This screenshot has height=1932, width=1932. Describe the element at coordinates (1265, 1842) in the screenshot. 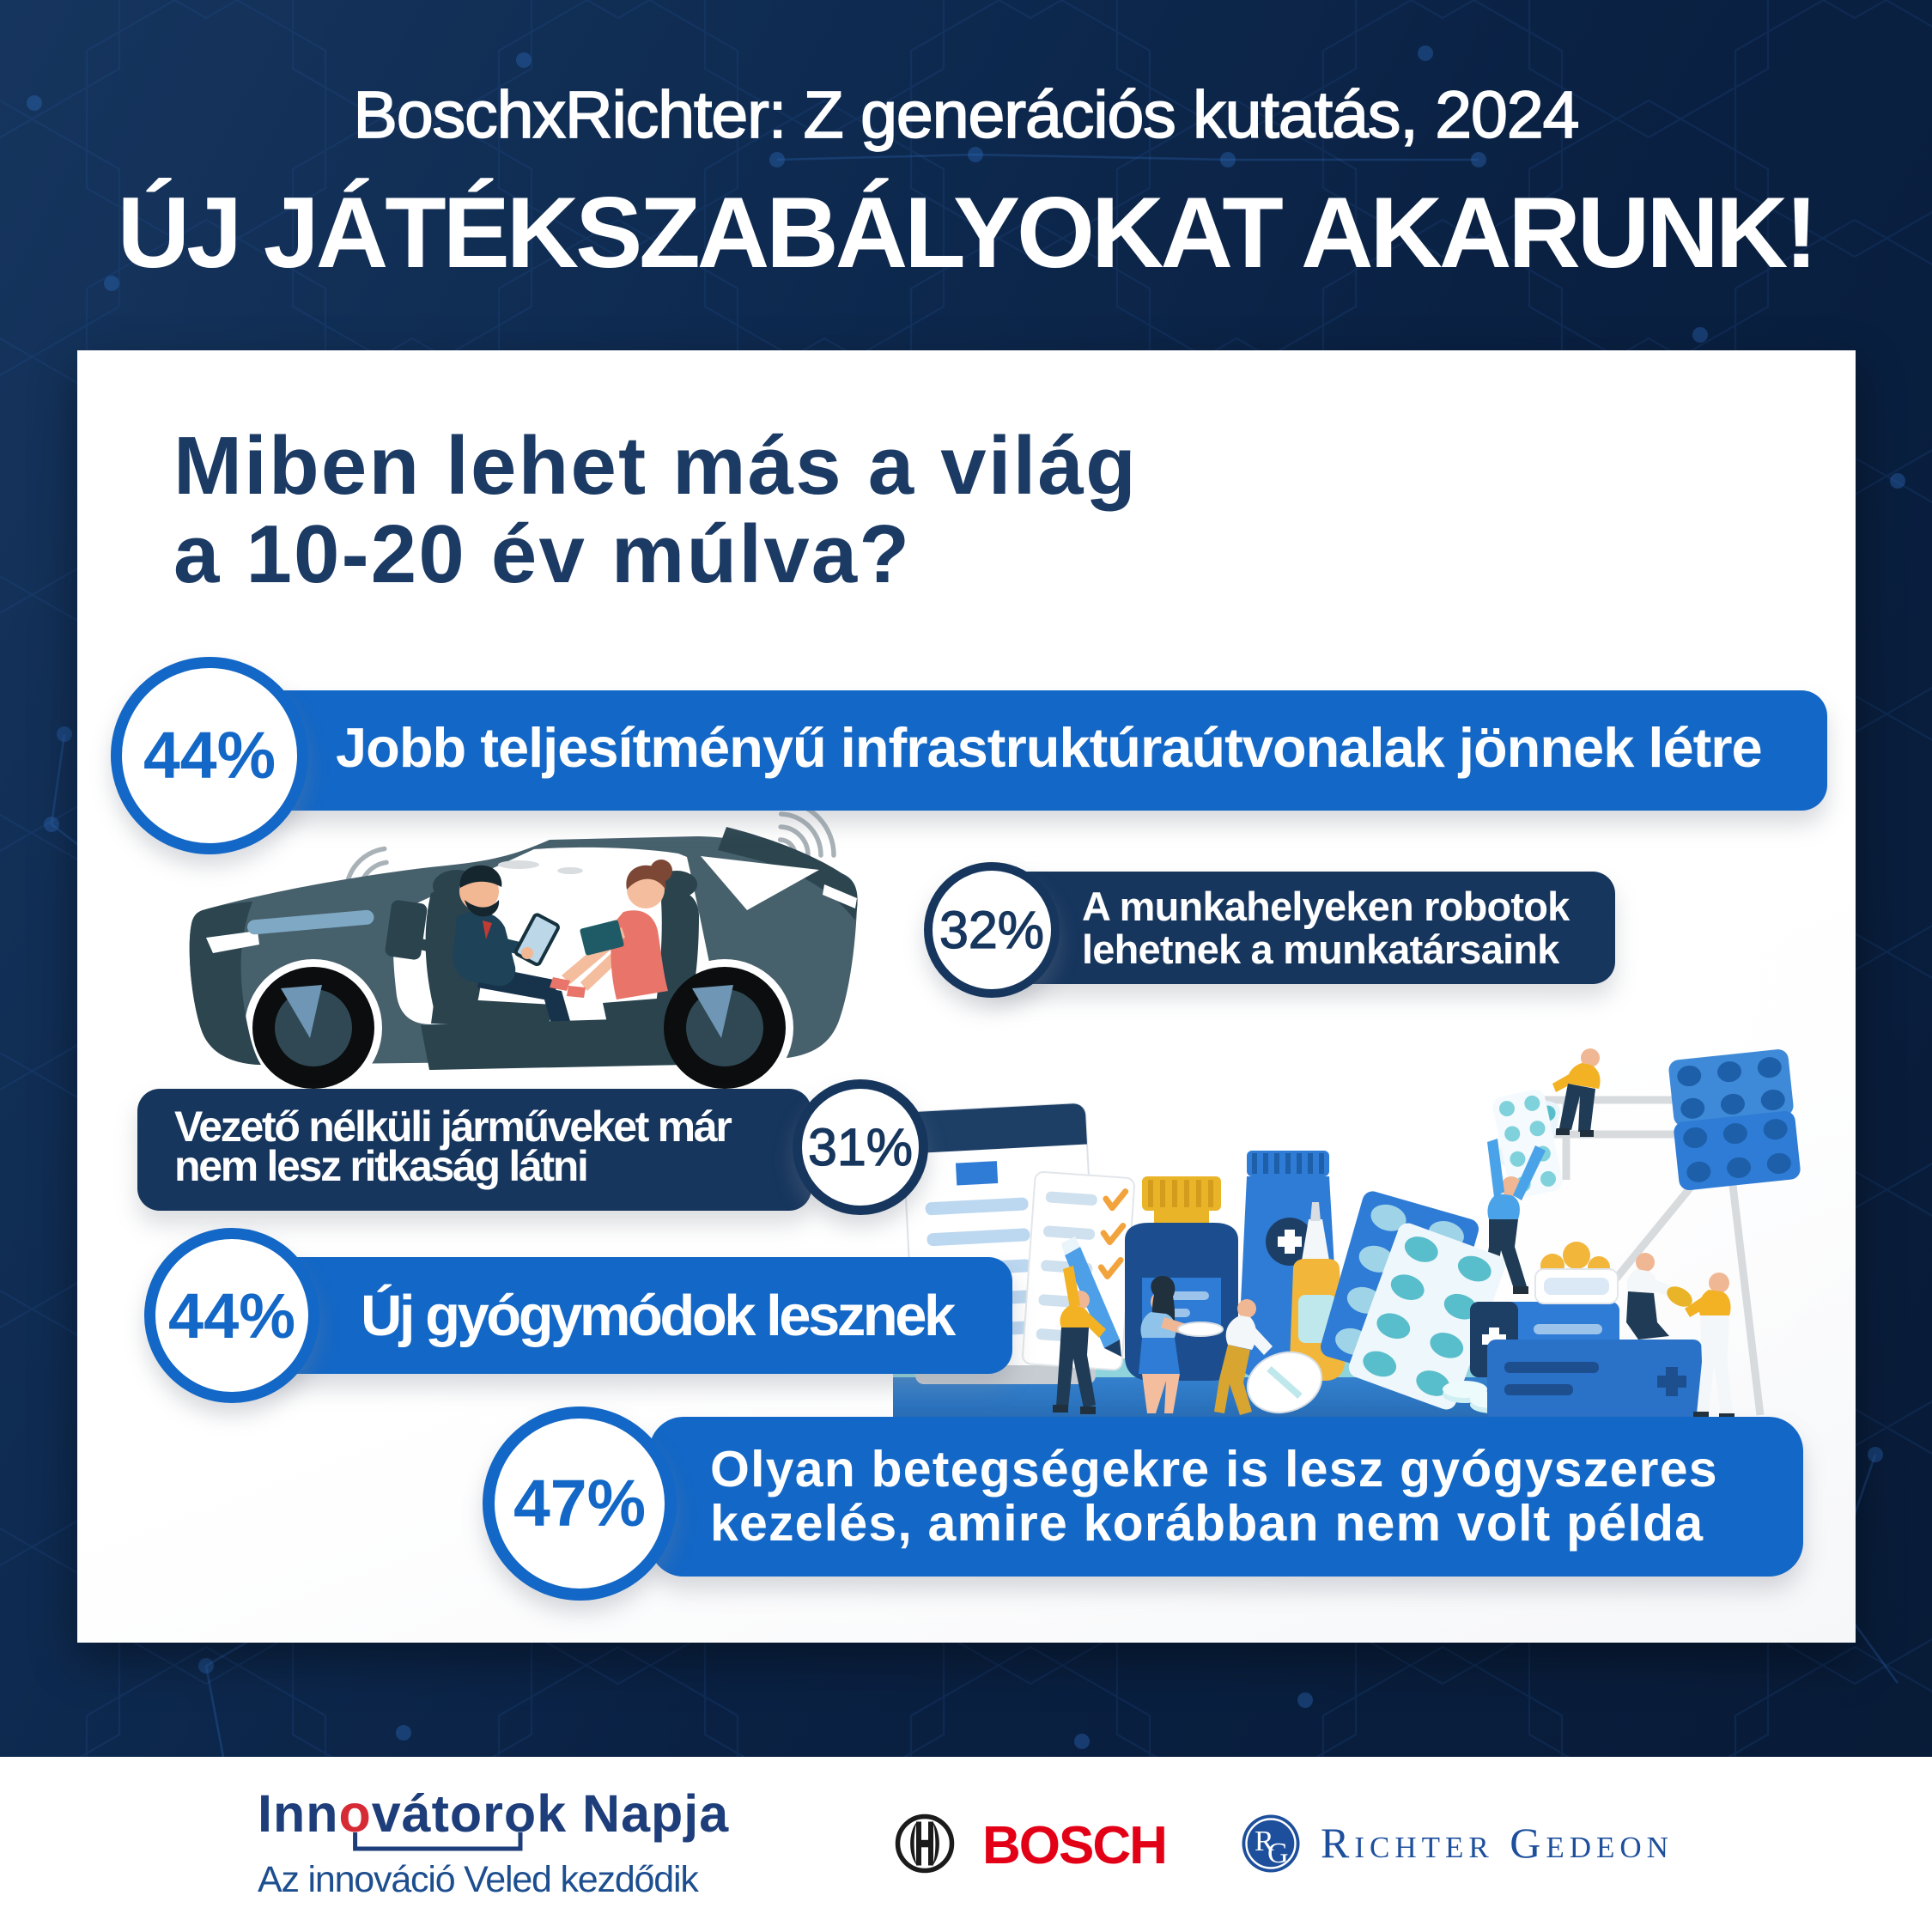

I see `svg-text: R` at that location.